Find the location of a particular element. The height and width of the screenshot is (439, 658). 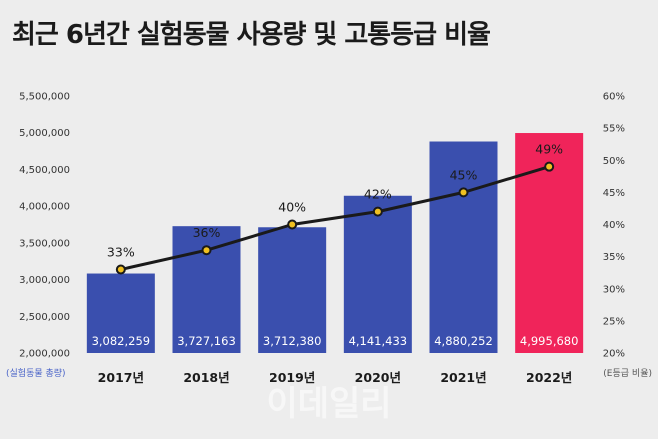

bar-value-label: 4,141,433 is located at coordinates (378, 341).